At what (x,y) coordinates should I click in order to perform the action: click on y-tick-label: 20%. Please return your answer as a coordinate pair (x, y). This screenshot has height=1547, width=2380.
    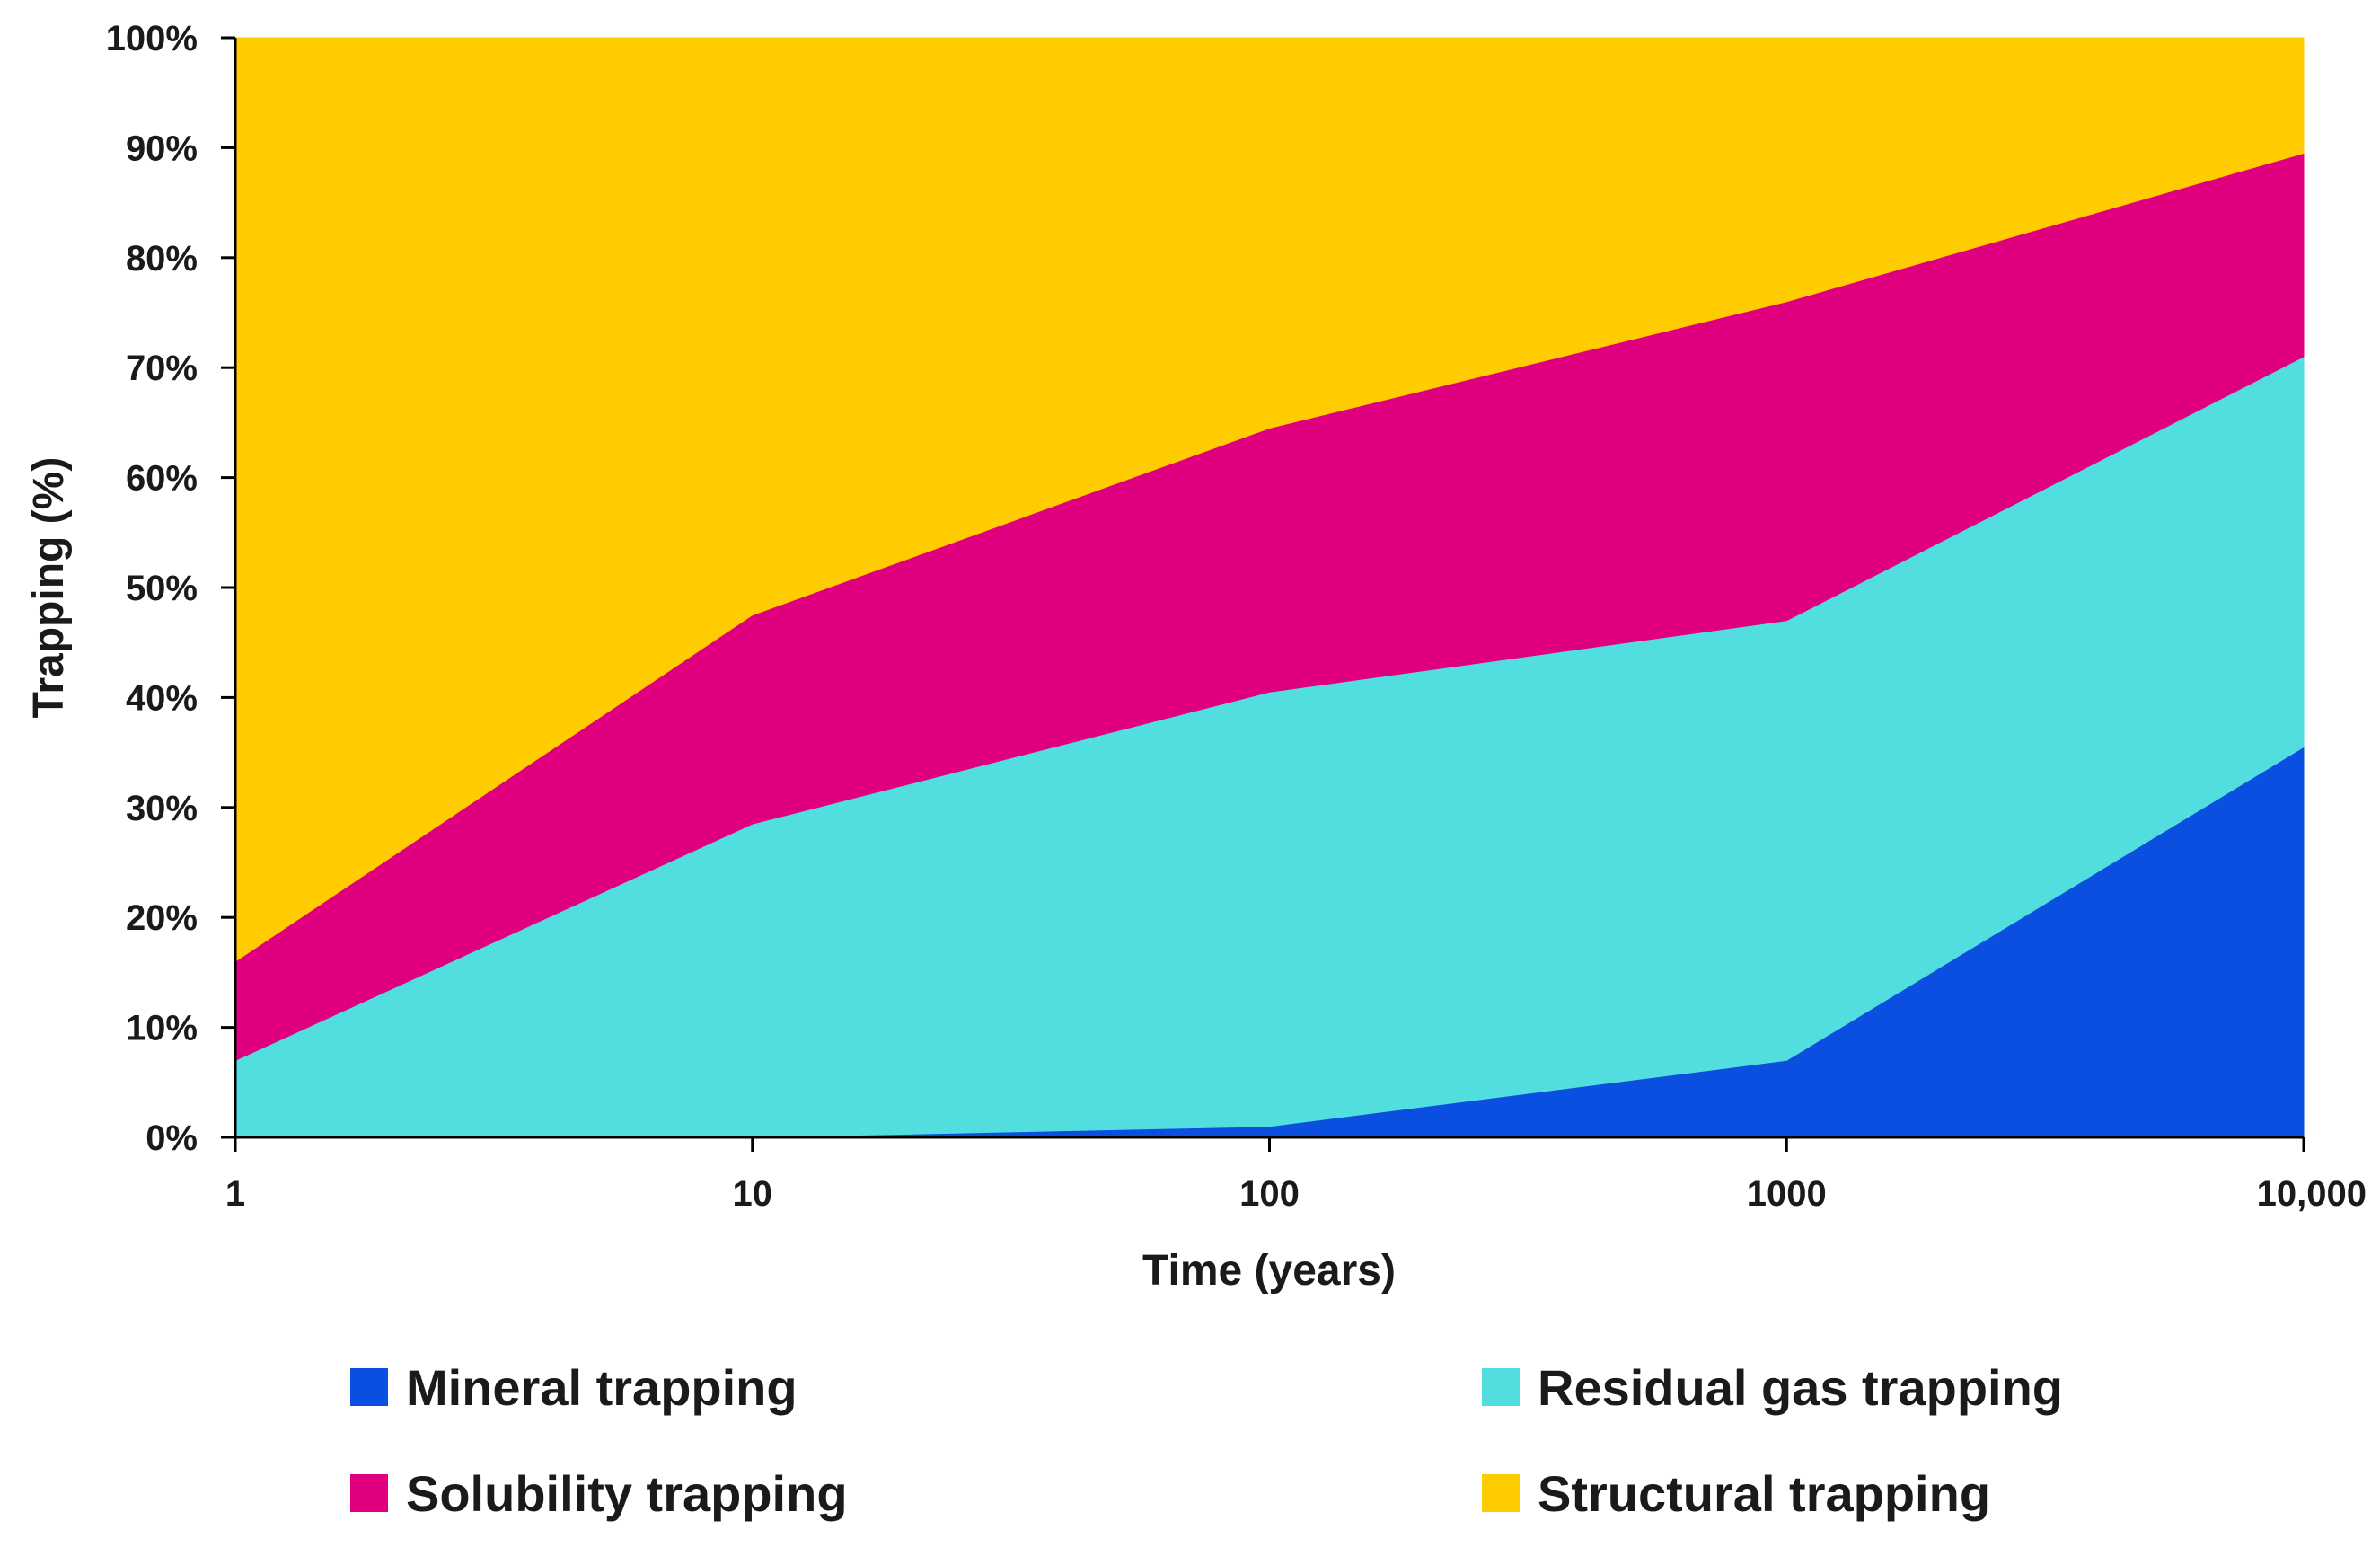
    Looking at the image, I should click on (162, 918).